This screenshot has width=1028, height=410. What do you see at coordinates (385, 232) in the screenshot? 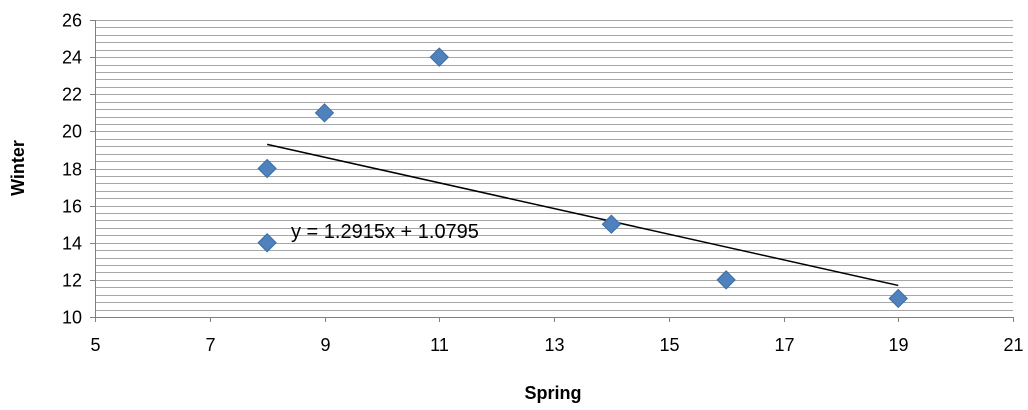
I see `trendline-equation: y = 1.2915x + 1.0795` at bounding box center [385, 232].